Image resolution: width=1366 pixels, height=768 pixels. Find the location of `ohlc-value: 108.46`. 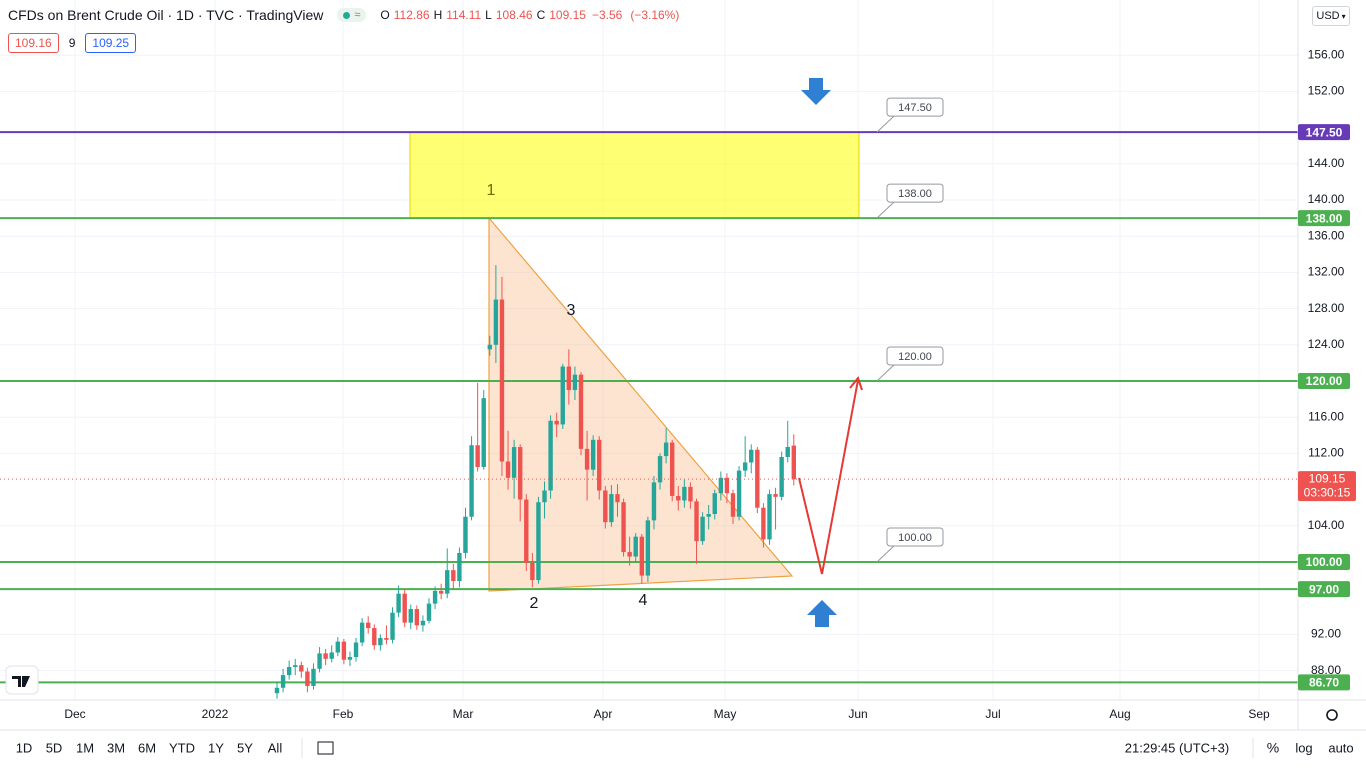

ohlc-value: 108.46 is located at coordinates (514, 15).